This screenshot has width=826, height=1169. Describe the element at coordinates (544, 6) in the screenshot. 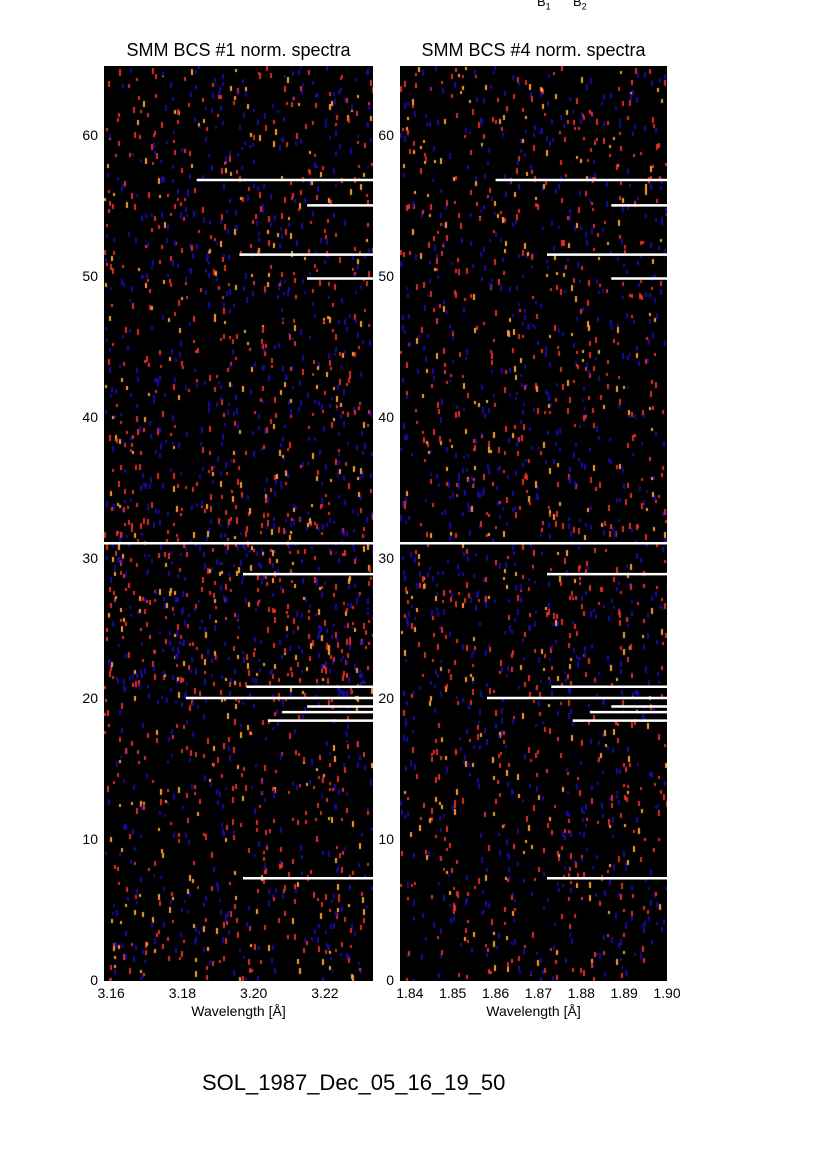

I see `b1-label: B1` at that location.